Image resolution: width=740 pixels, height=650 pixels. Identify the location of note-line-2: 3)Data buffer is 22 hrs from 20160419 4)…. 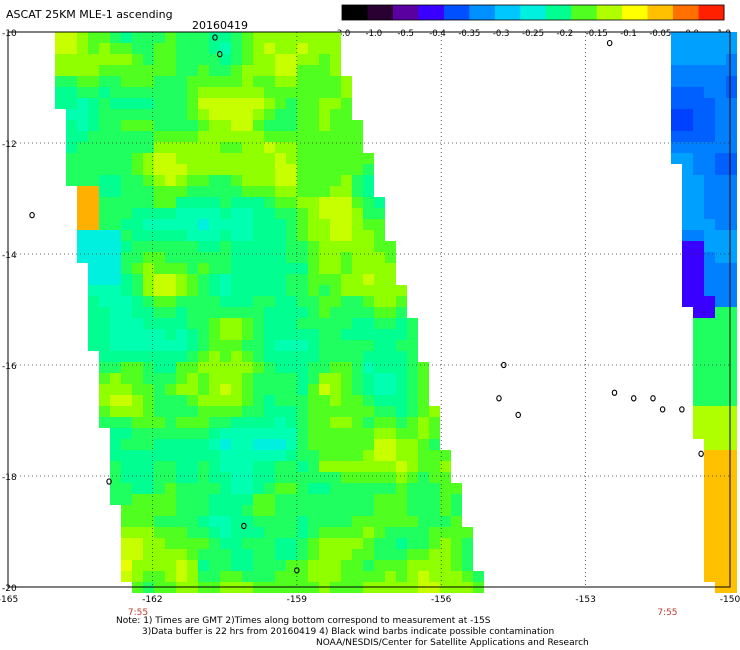
(348, 632).